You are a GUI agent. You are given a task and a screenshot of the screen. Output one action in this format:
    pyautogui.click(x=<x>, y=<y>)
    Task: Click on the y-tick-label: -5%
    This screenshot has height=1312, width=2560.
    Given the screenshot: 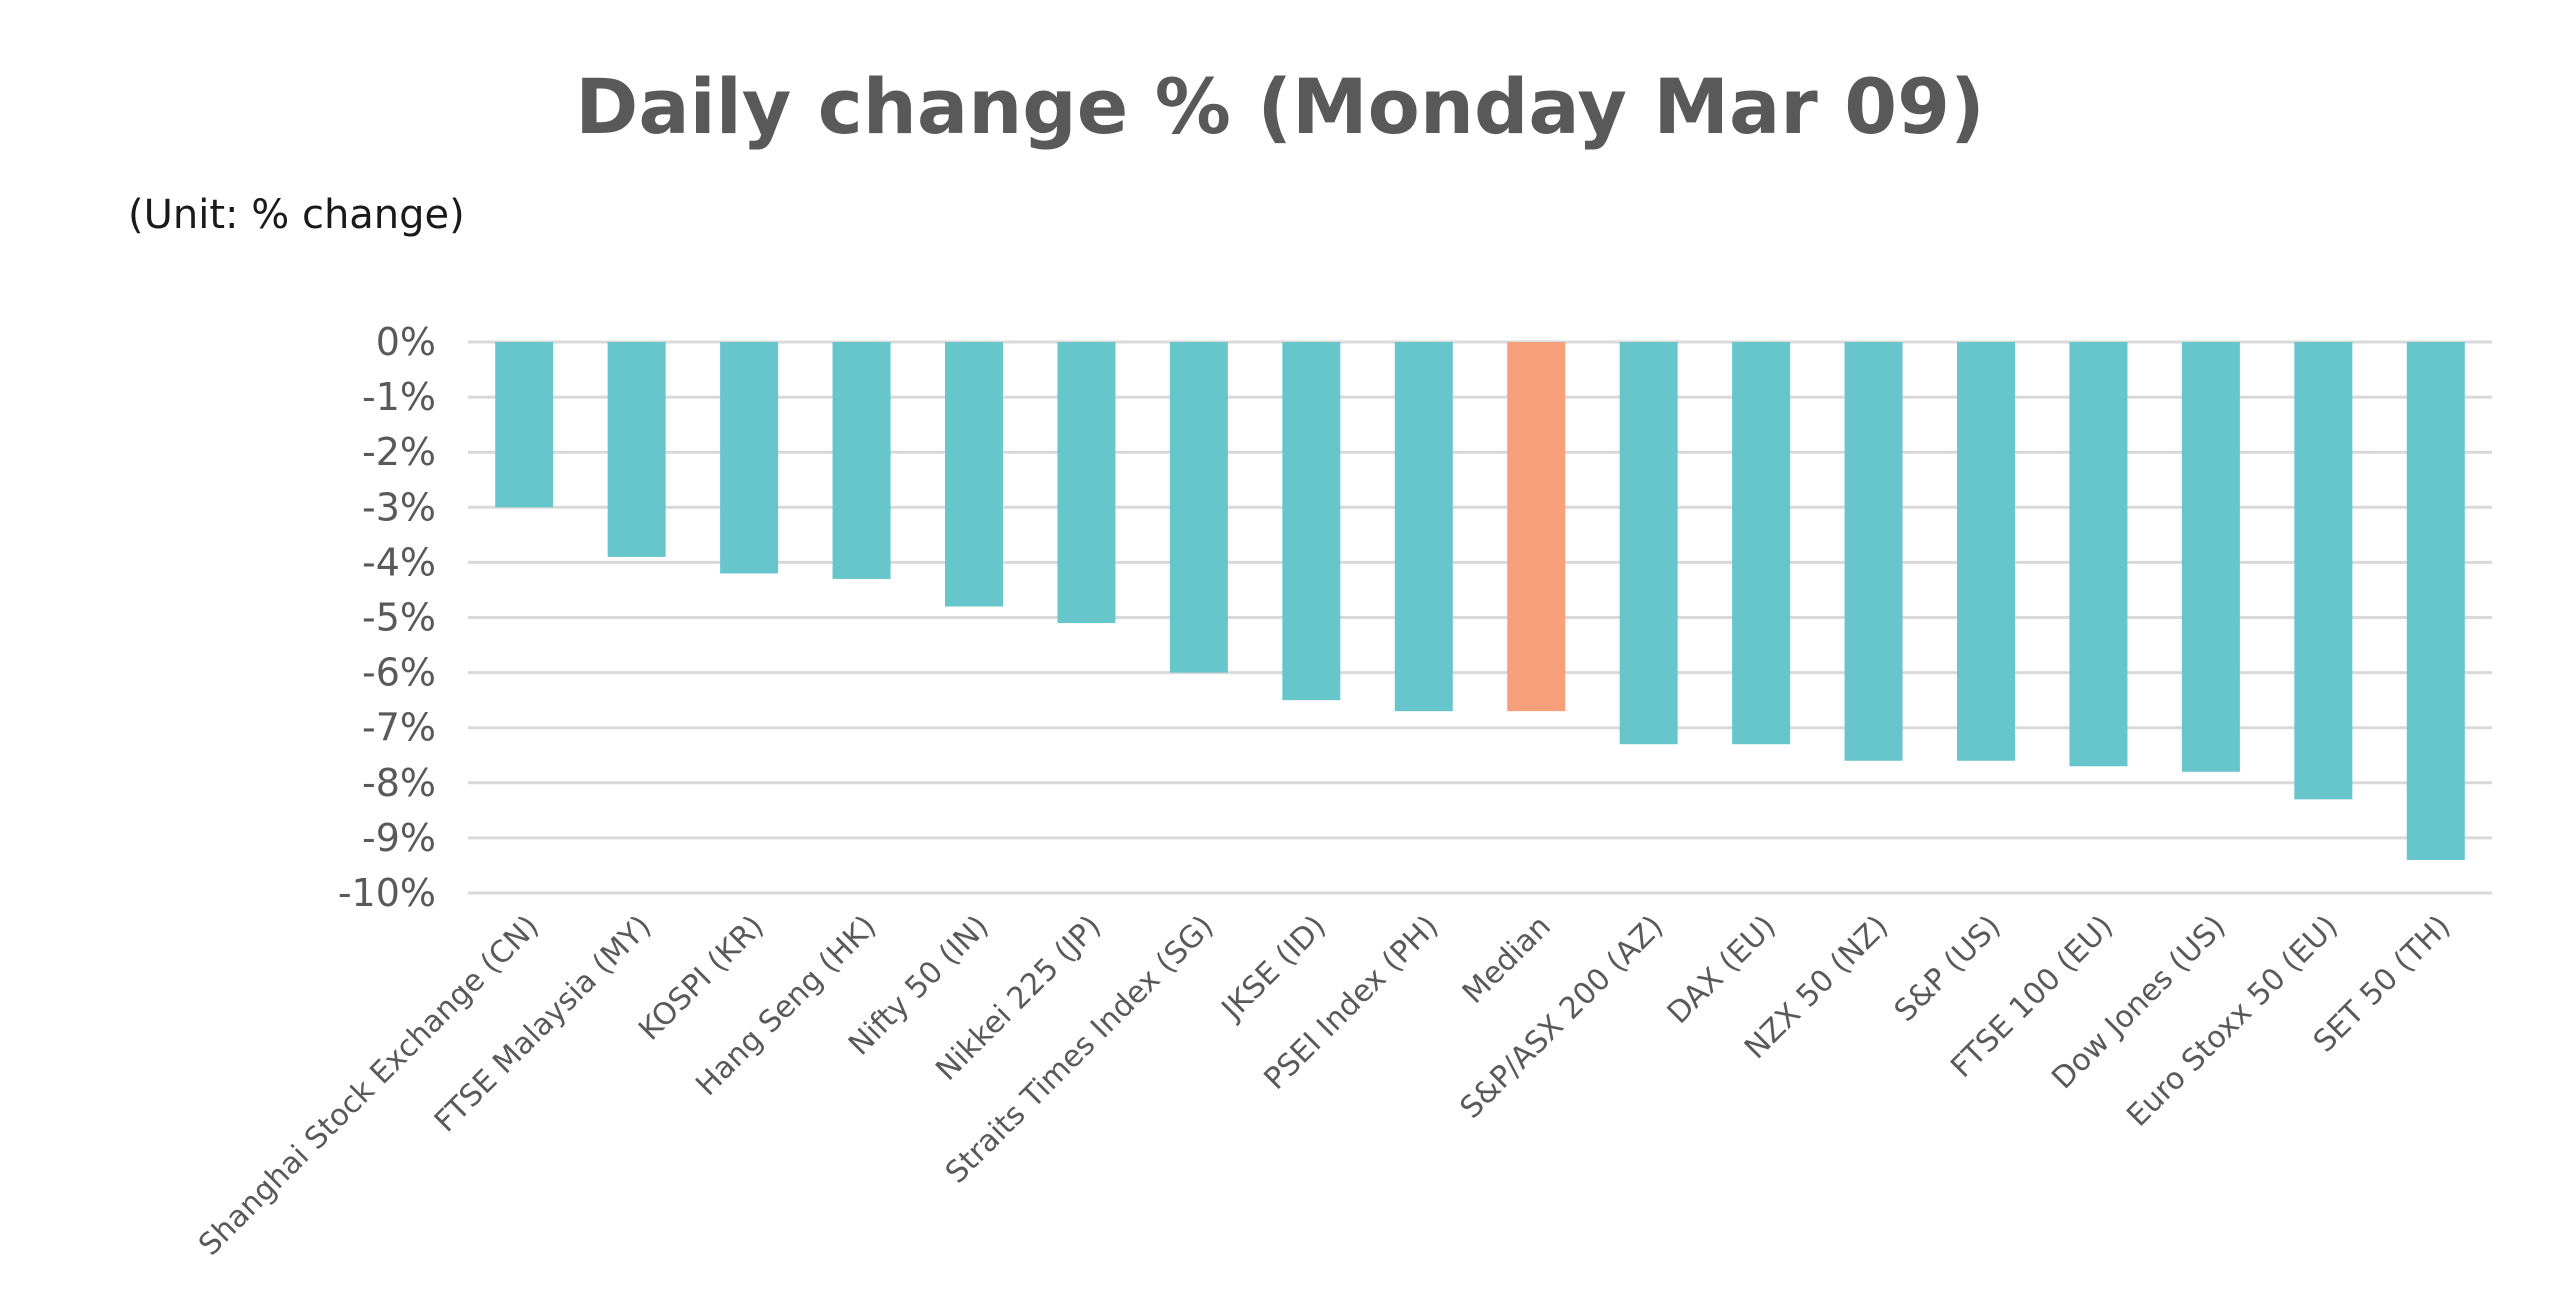 What is the action you would take?
    pyautogui.click(x=399, y=618)
    